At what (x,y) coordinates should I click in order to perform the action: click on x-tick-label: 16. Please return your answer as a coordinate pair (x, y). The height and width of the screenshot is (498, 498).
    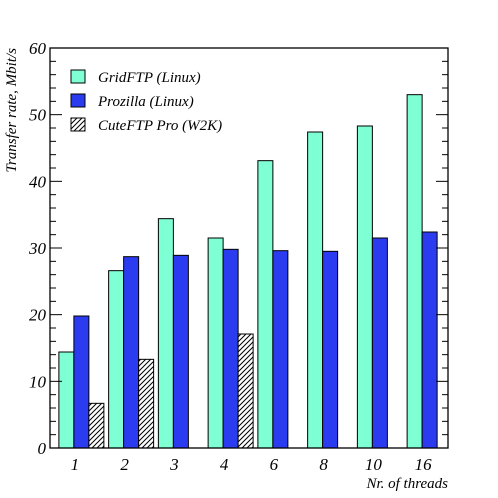
    Looking at the image, I should click on (424, 464).